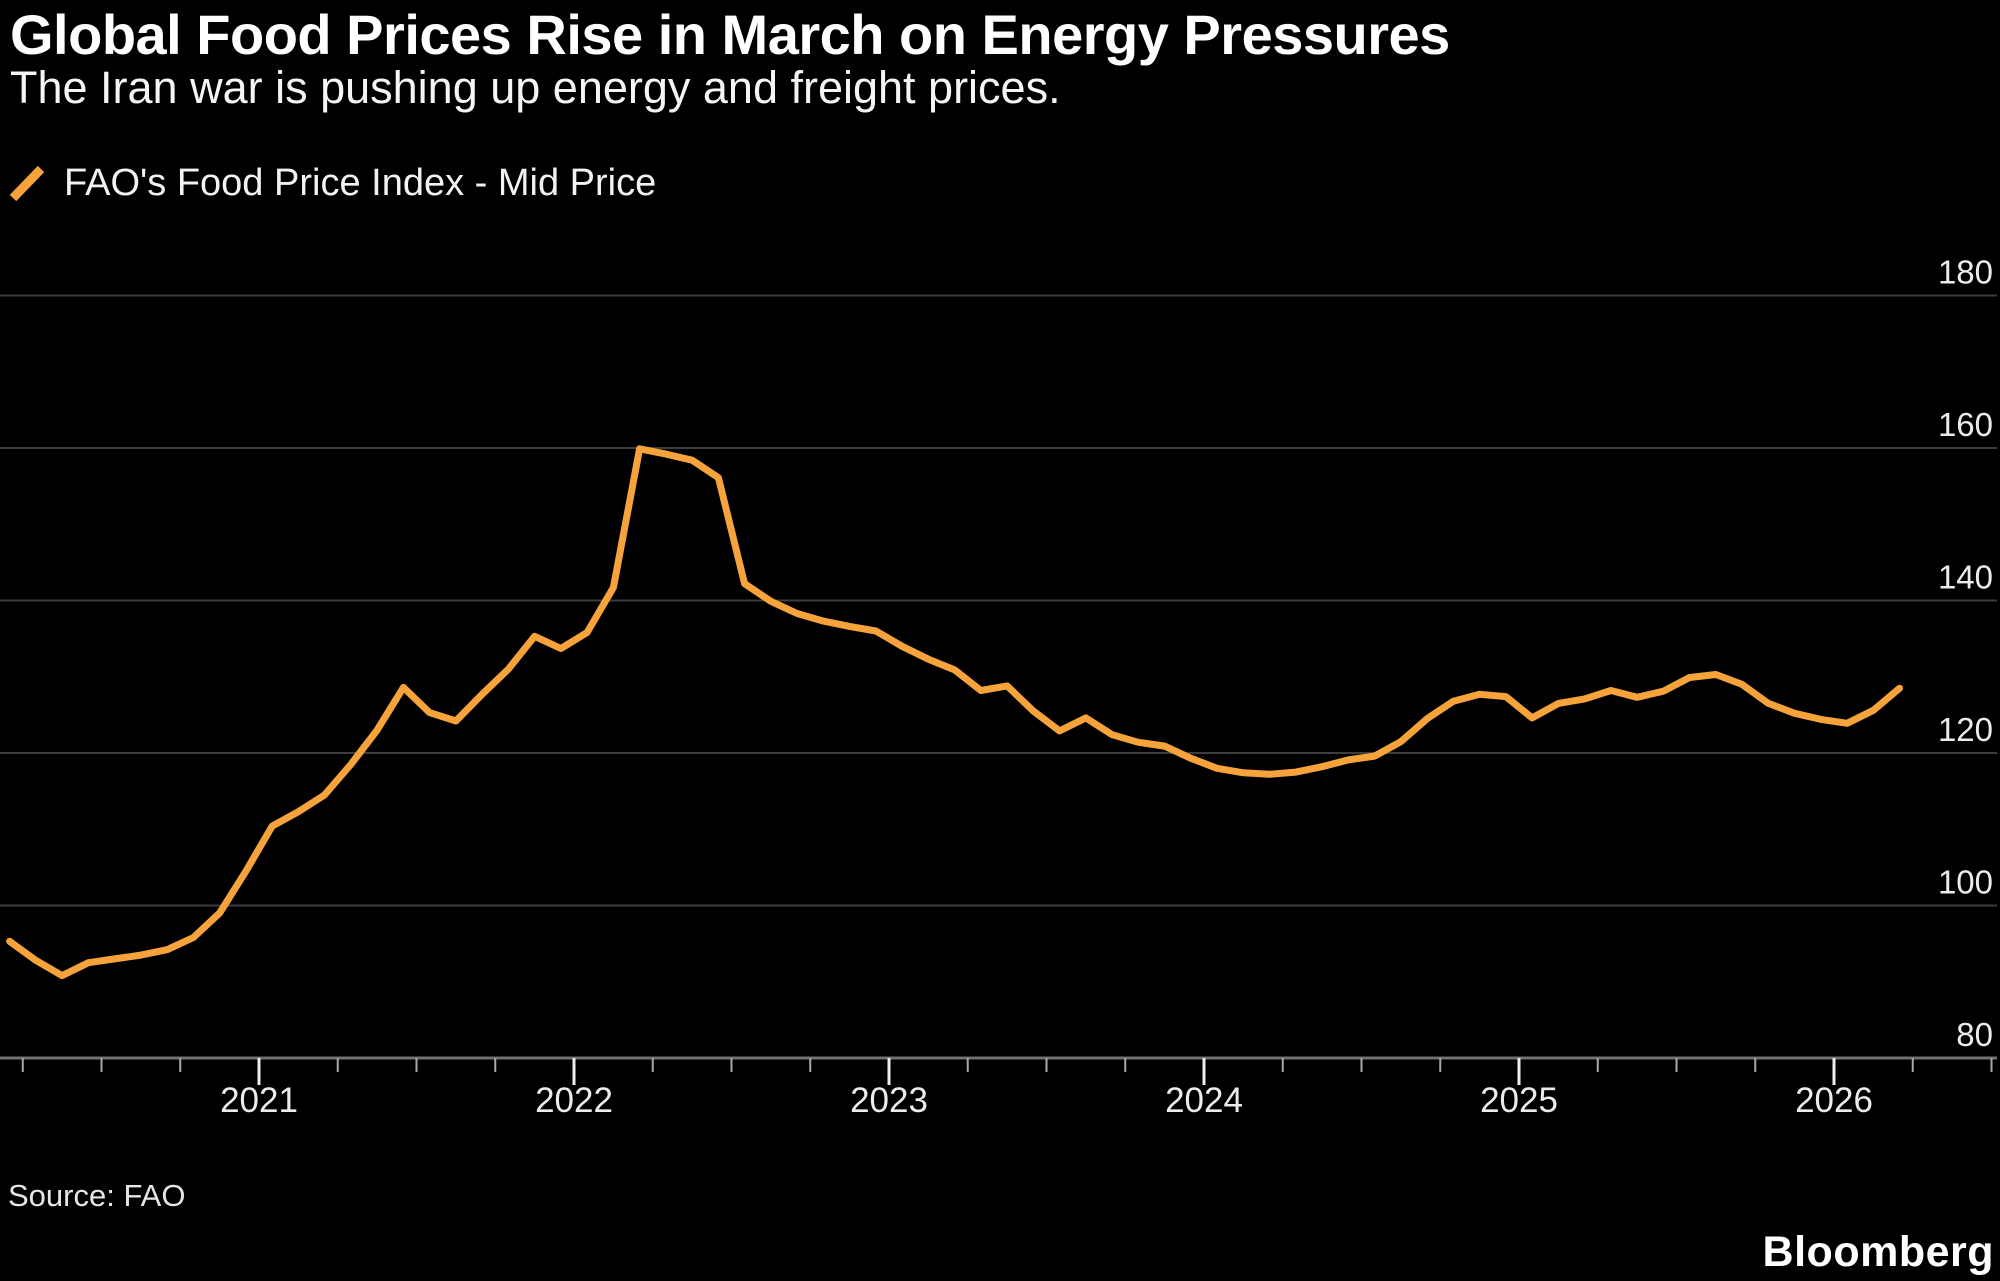  Describe the element at coordinates (1965, 577) in the screenshot. I see `y-axis-label: 140` at that location.